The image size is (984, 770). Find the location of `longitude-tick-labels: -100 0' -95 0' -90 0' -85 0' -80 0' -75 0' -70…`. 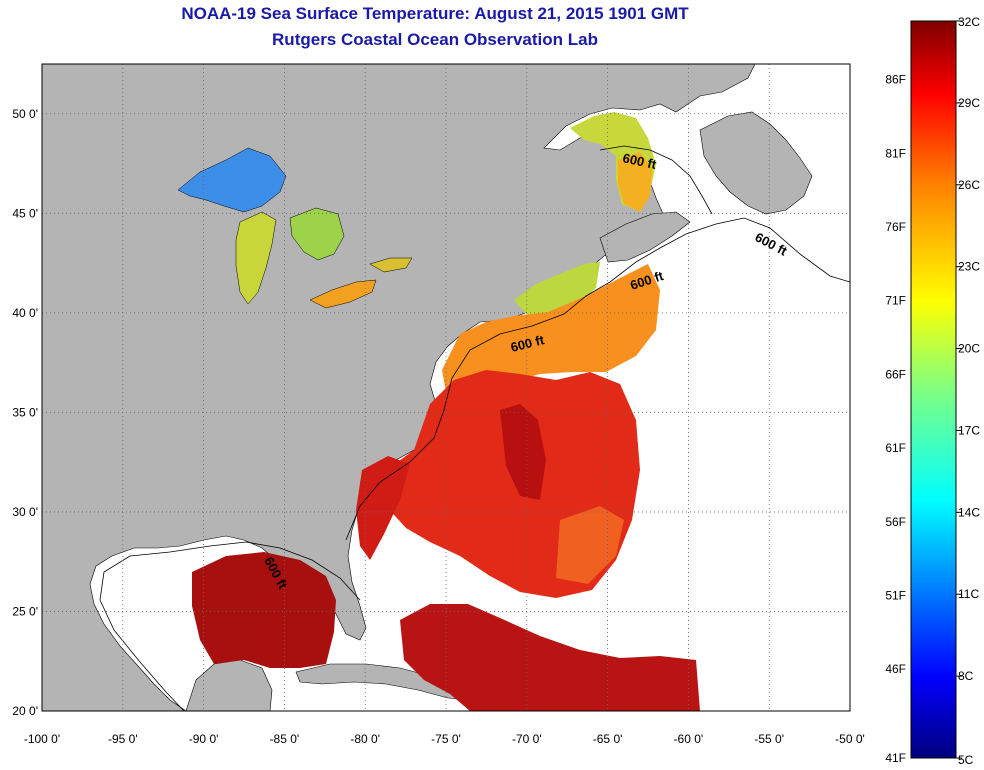

longitude-tick-labels: -100 0' -95 0' -90 0' -85 0' -80 0' -75 0' -70… is located at coordinates (444, 739).